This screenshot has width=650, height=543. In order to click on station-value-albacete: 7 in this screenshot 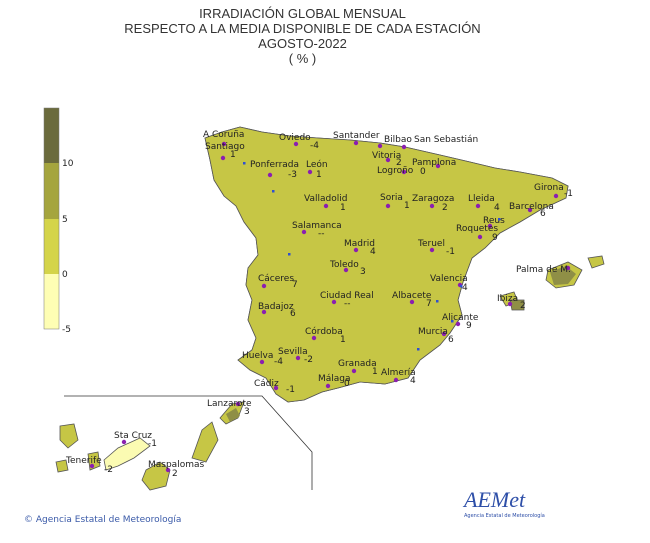, I will do `click(429, 304)`.